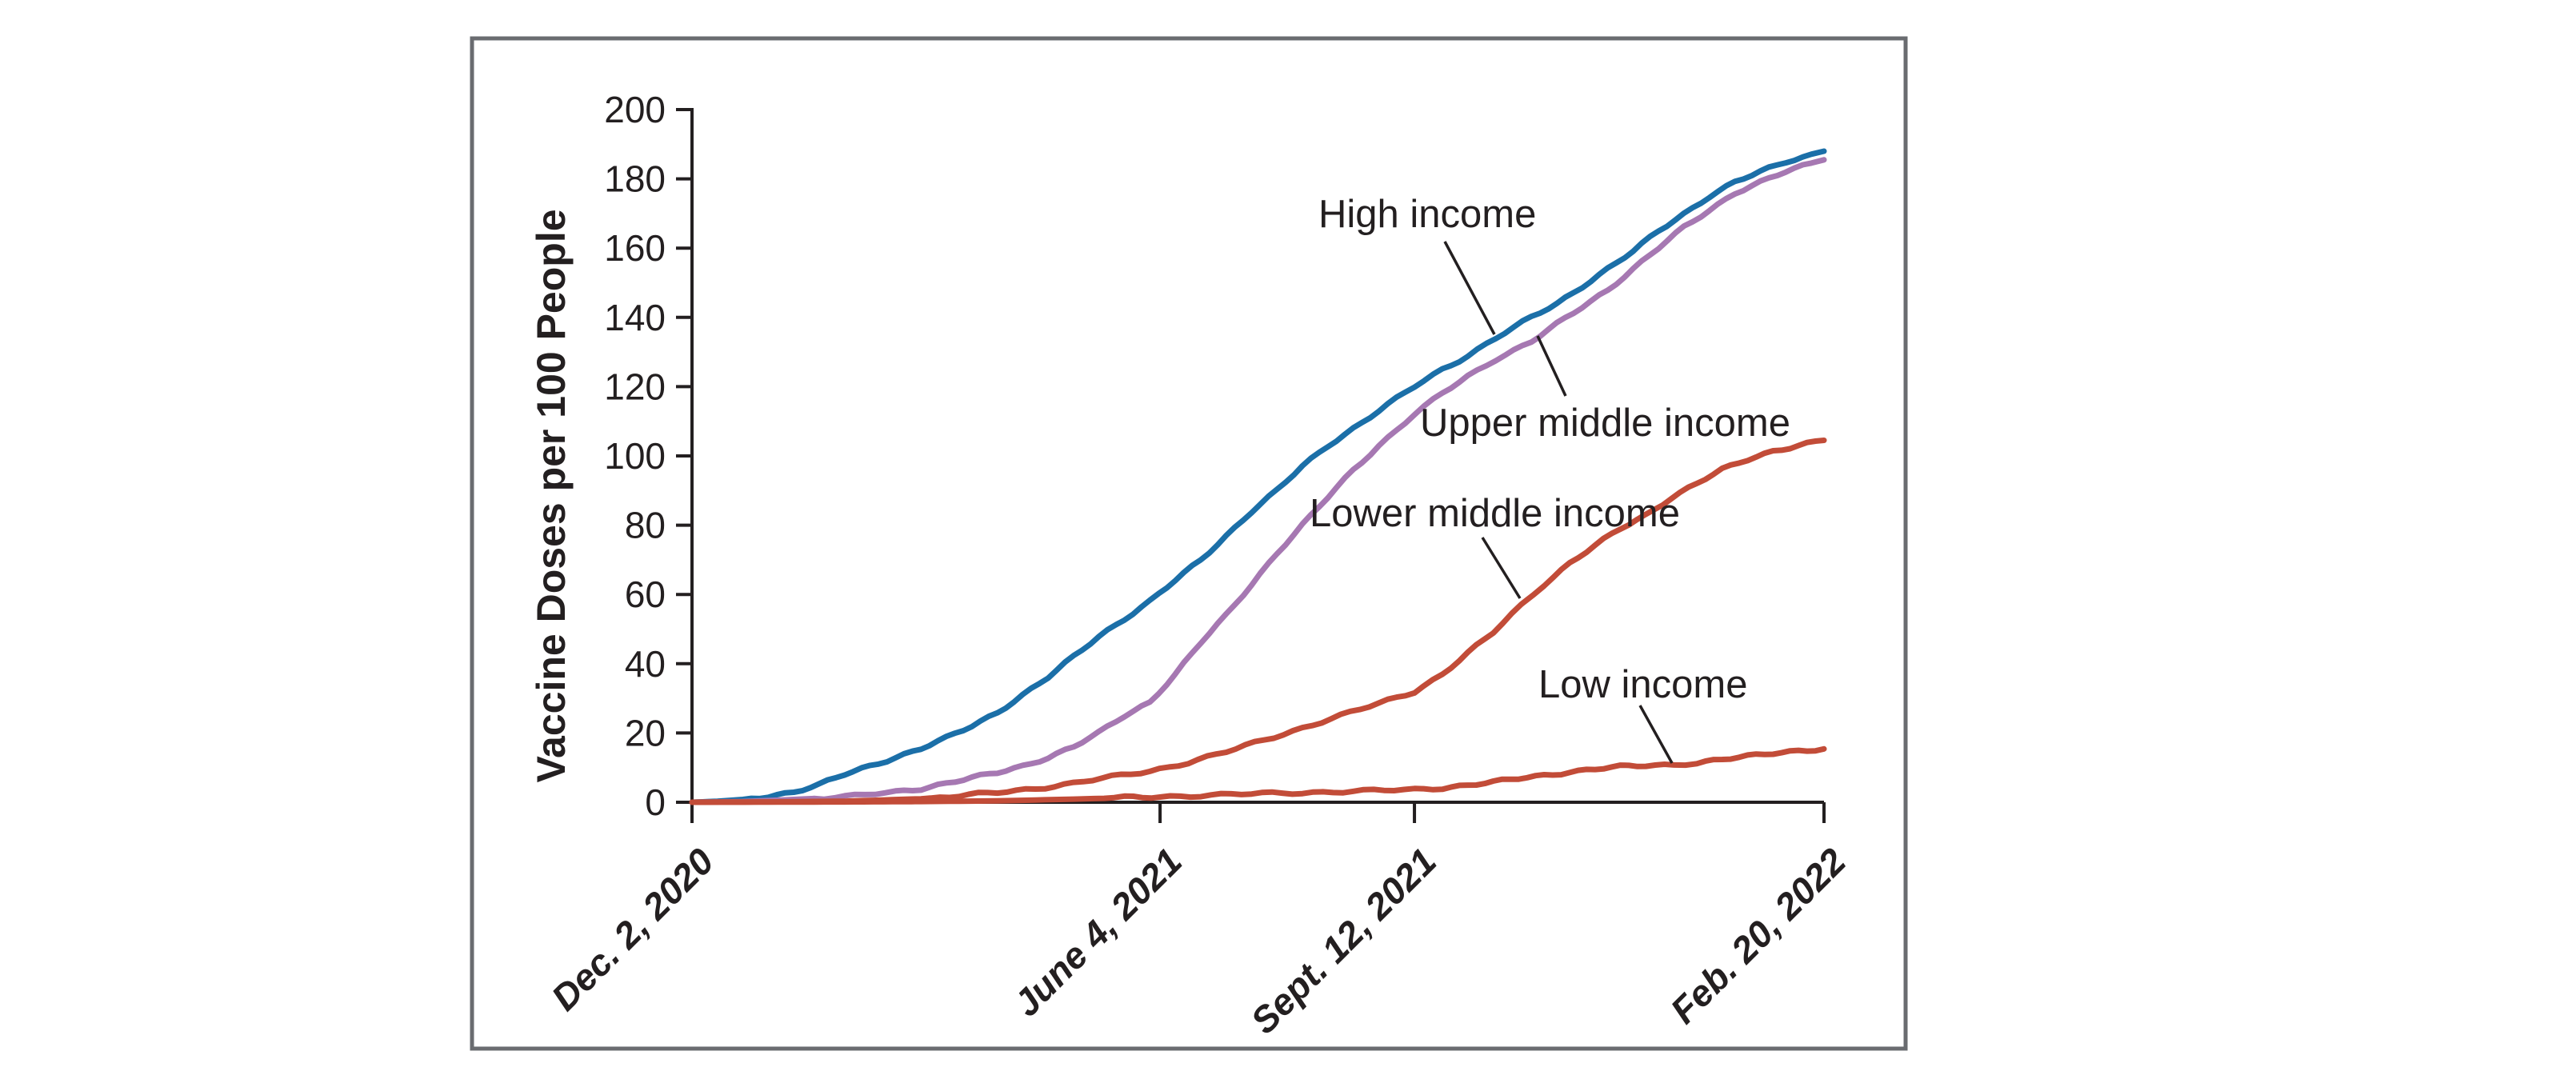 The height and width of the screenshot is (1091, 2576). Describe the element at coordinates (635, 179) in the screenshot. I see `y-tick-label: 180` at that location.